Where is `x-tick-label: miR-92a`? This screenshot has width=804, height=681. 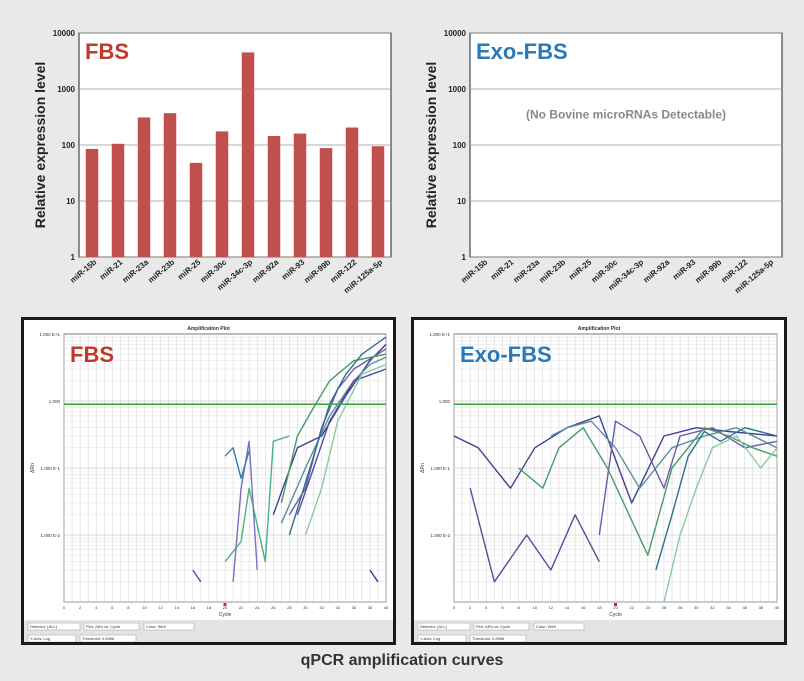 x-tick-label: miR-92a is located at coordinates (657, 270).